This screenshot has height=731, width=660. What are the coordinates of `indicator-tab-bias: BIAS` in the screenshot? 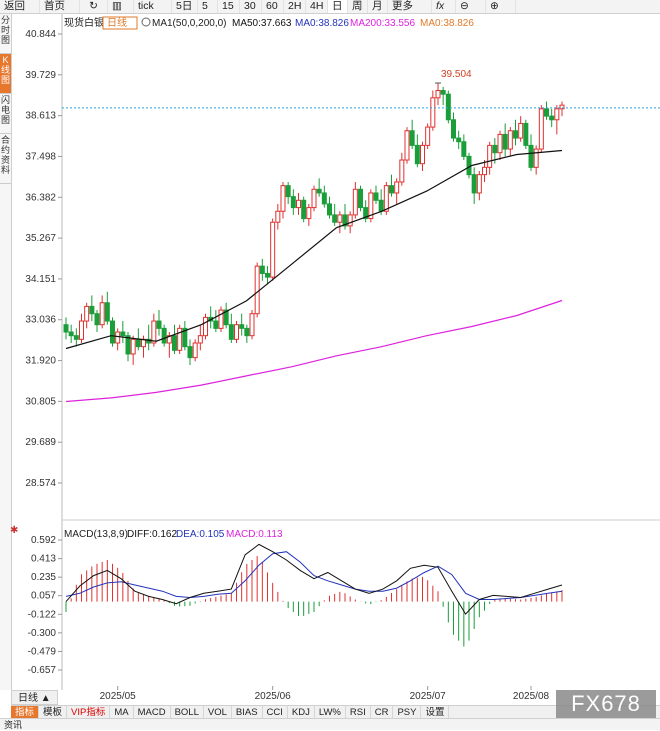 It's located at (247, 712).